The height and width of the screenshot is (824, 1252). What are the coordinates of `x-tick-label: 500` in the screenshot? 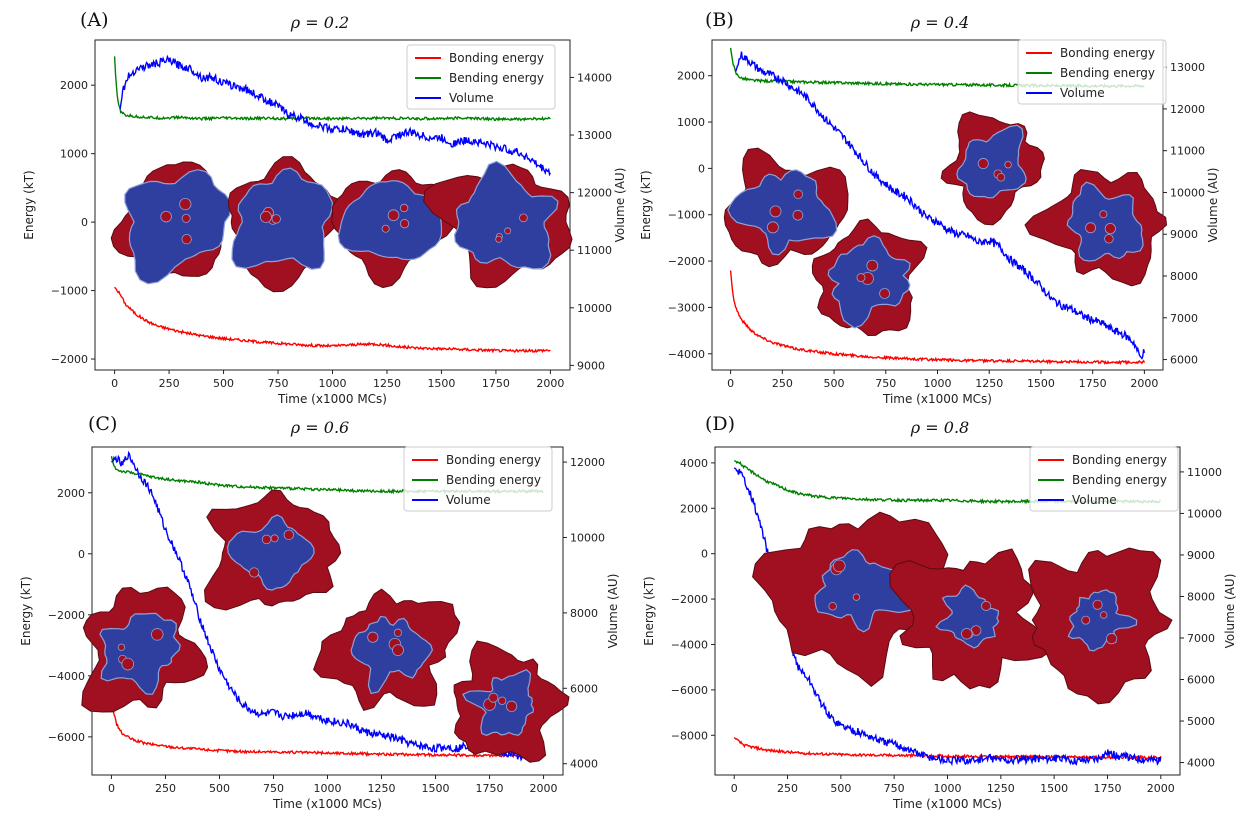 It's located at (223, 383).